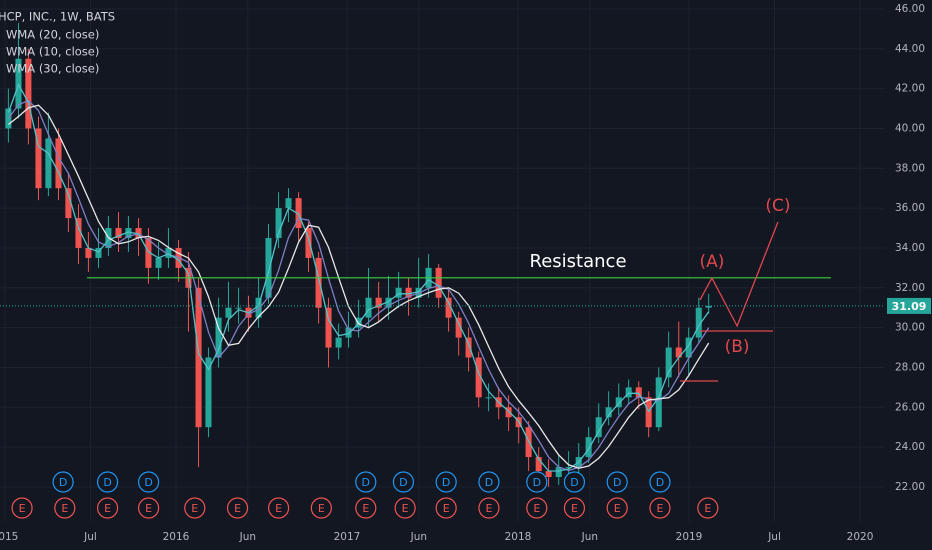  I want to click on y-tick-label: 24.00, so click(910, 447).